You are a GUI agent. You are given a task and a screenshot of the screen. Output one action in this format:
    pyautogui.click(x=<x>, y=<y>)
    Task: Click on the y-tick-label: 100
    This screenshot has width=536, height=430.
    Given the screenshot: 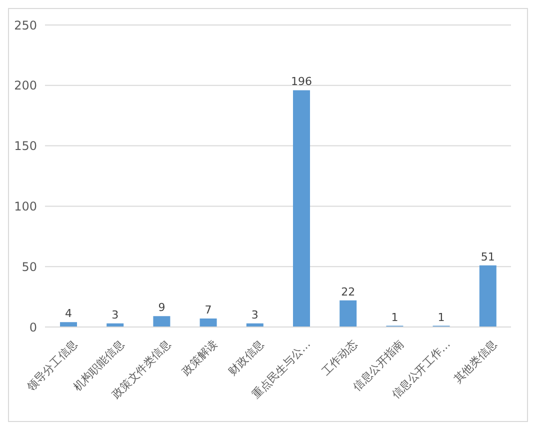 What is the action you would take?
    pyautogui.click(x=25, y=206)
    